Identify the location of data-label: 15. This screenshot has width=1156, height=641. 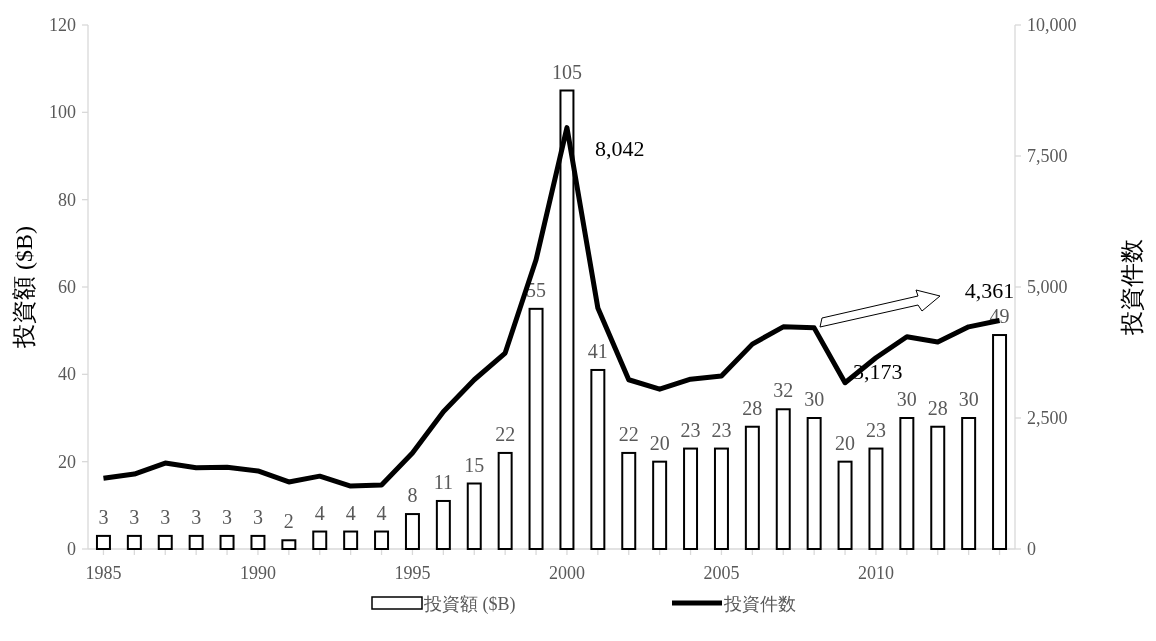
(474, 464).